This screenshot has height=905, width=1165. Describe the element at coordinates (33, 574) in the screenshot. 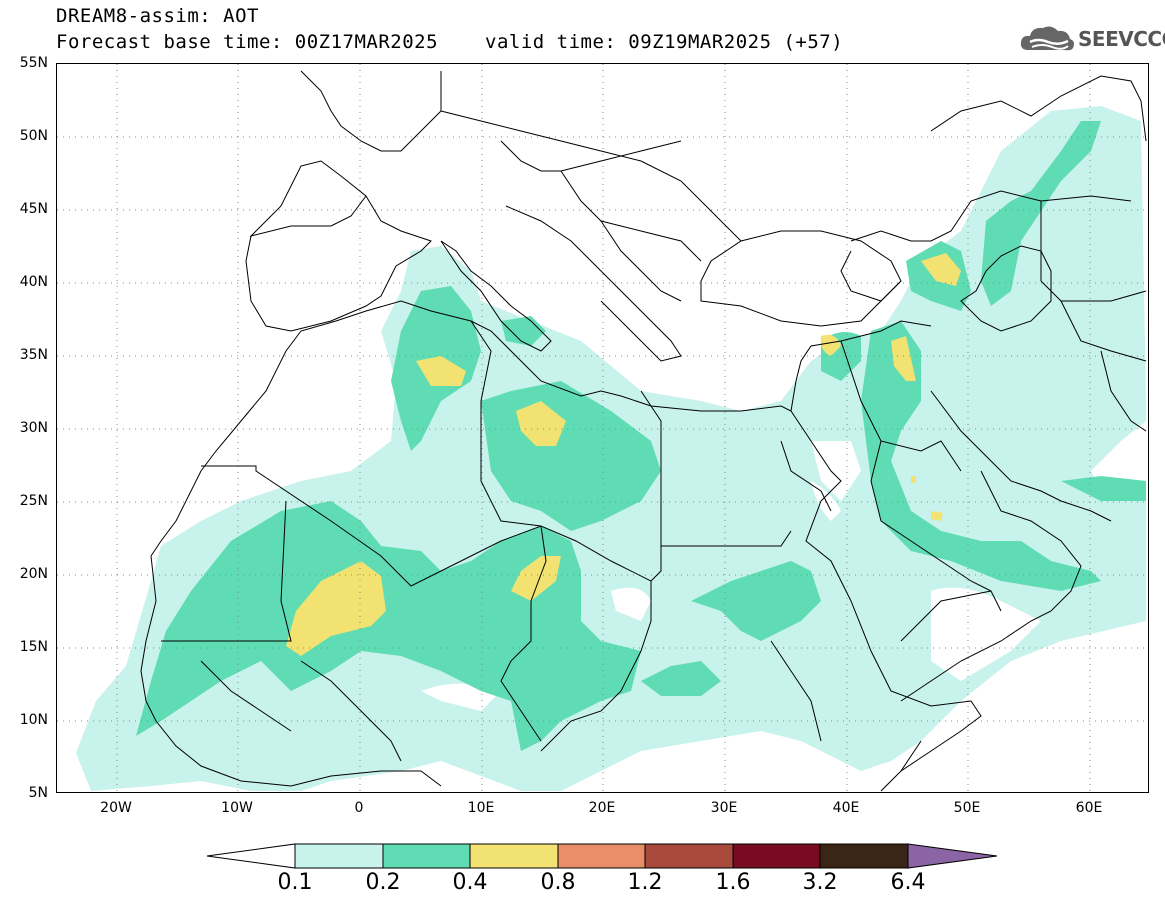

I see `lat-label-20n: 20N` at that location.